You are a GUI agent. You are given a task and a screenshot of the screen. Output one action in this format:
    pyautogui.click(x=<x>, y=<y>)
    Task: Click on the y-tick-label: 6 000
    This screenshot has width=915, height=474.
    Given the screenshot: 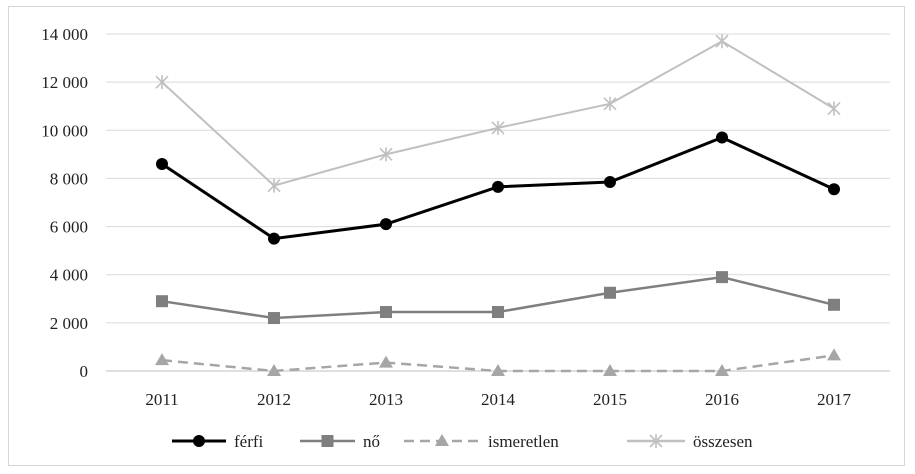 What is the action you would take?
    pyautogui.click(x=69, y=227)
    